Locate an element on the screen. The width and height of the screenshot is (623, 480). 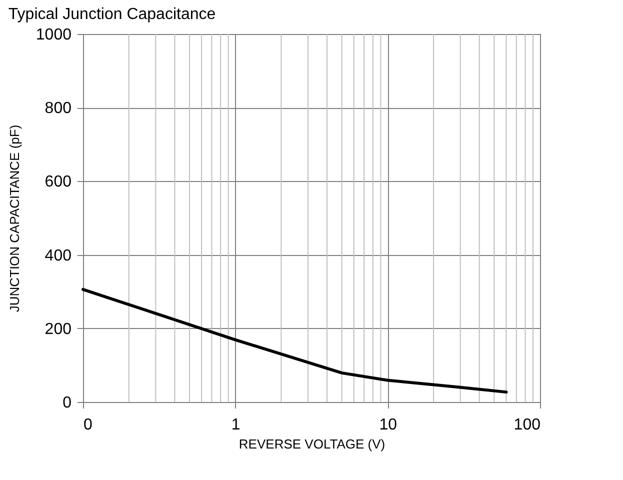
y-tick-label: 400 is located at coordinates (58, 255).